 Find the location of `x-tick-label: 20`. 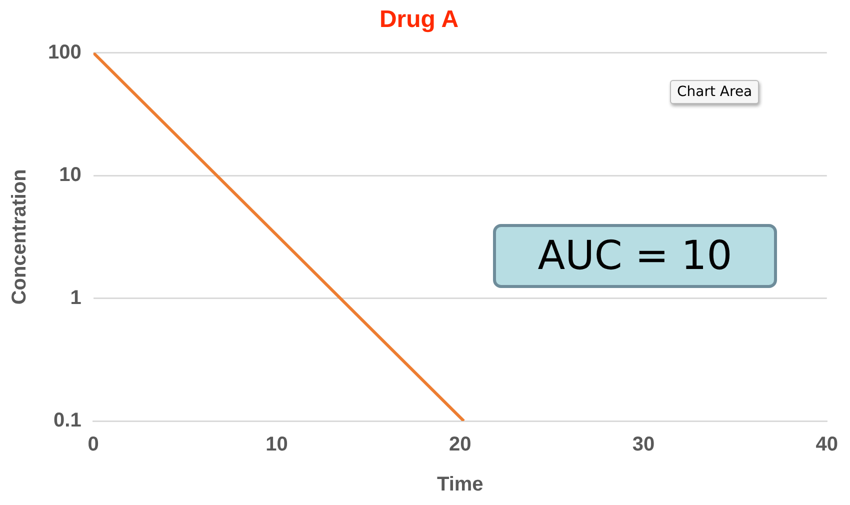

x-tick-label: 20 is located at coordinates (460, 445).